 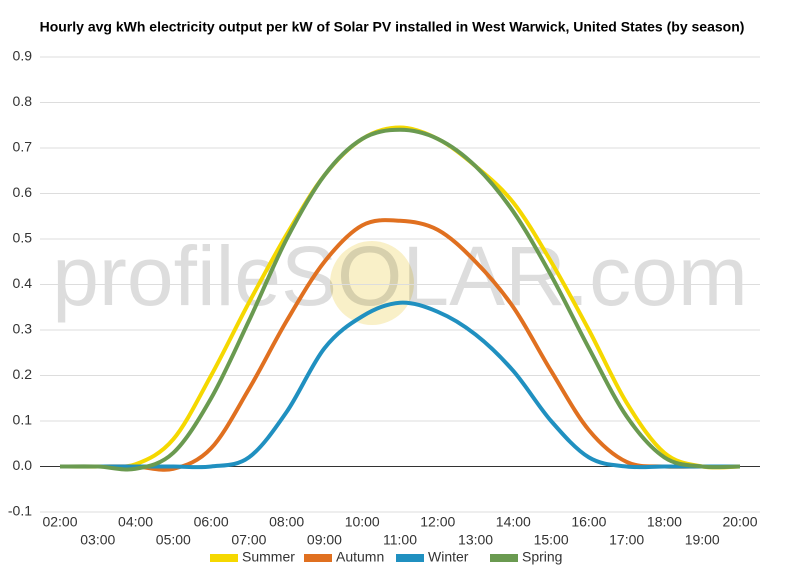 I want to click on x-tick-label: 19:00, so click(x=702, y=540).